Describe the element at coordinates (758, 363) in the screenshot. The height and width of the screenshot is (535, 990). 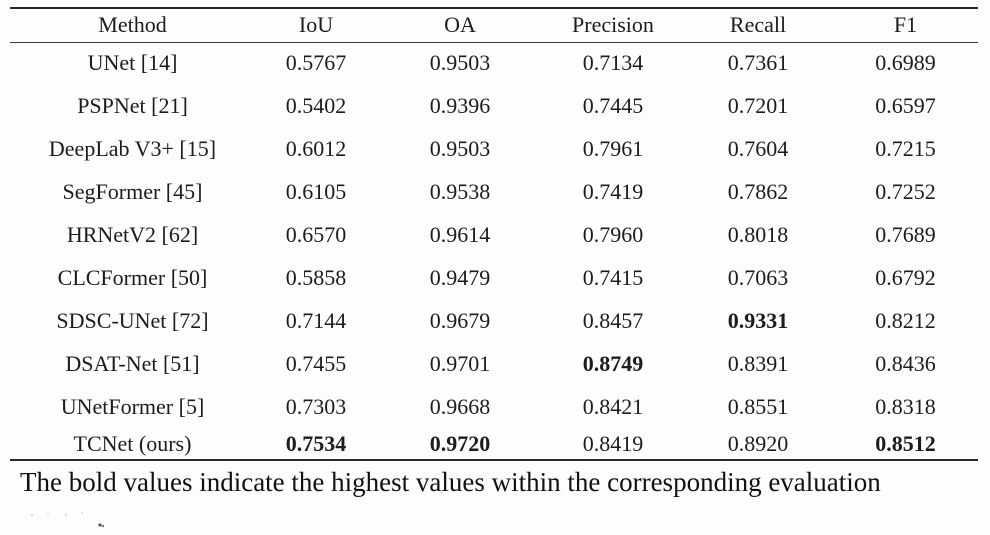
I see `cell-recall: 0.8391` at that location.